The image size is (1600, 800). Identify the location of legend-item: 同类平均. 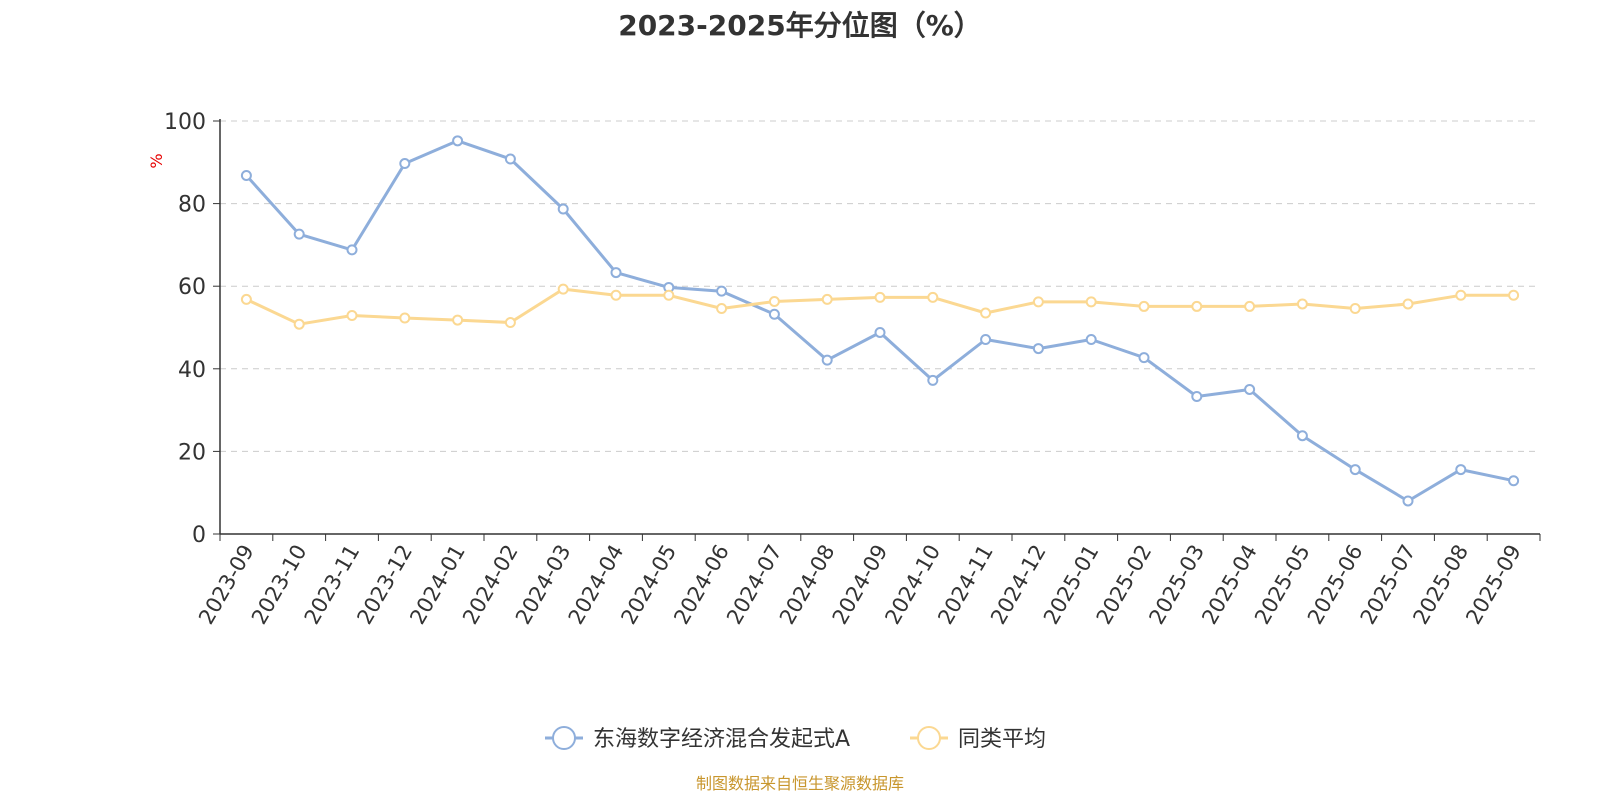
(978, 739).